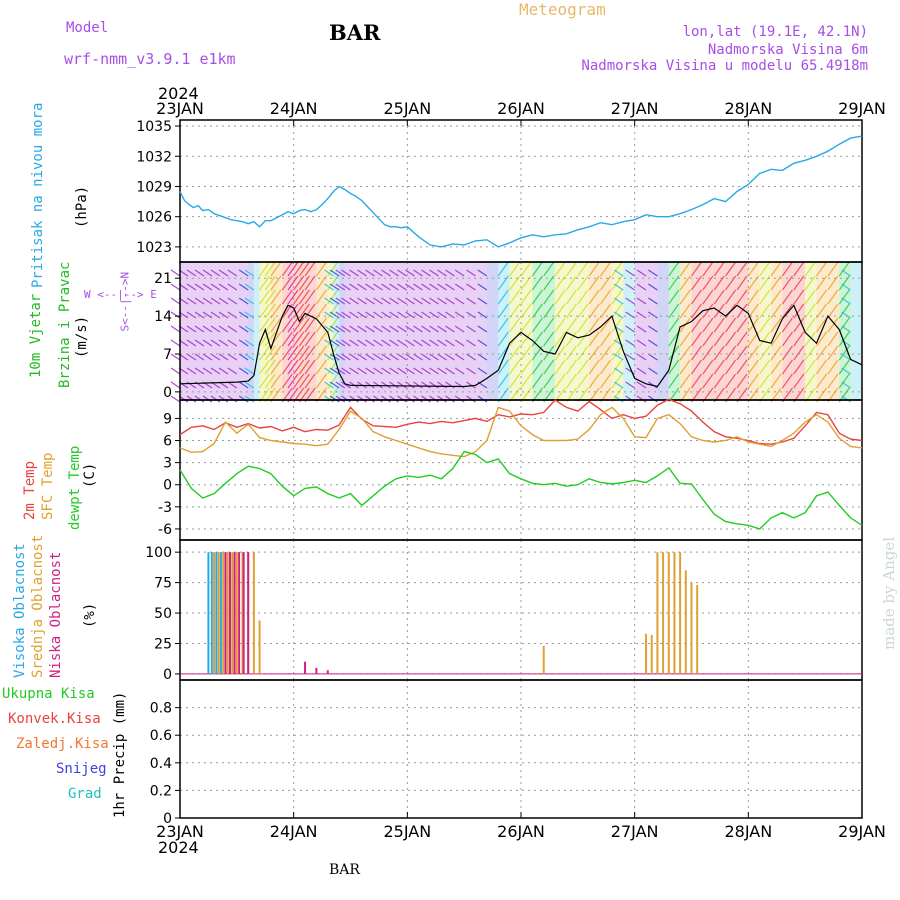  What do you see at coordinates (521, 346) in the screenshot?
I see `wind-speed-line` at bounding box center [521, 346].